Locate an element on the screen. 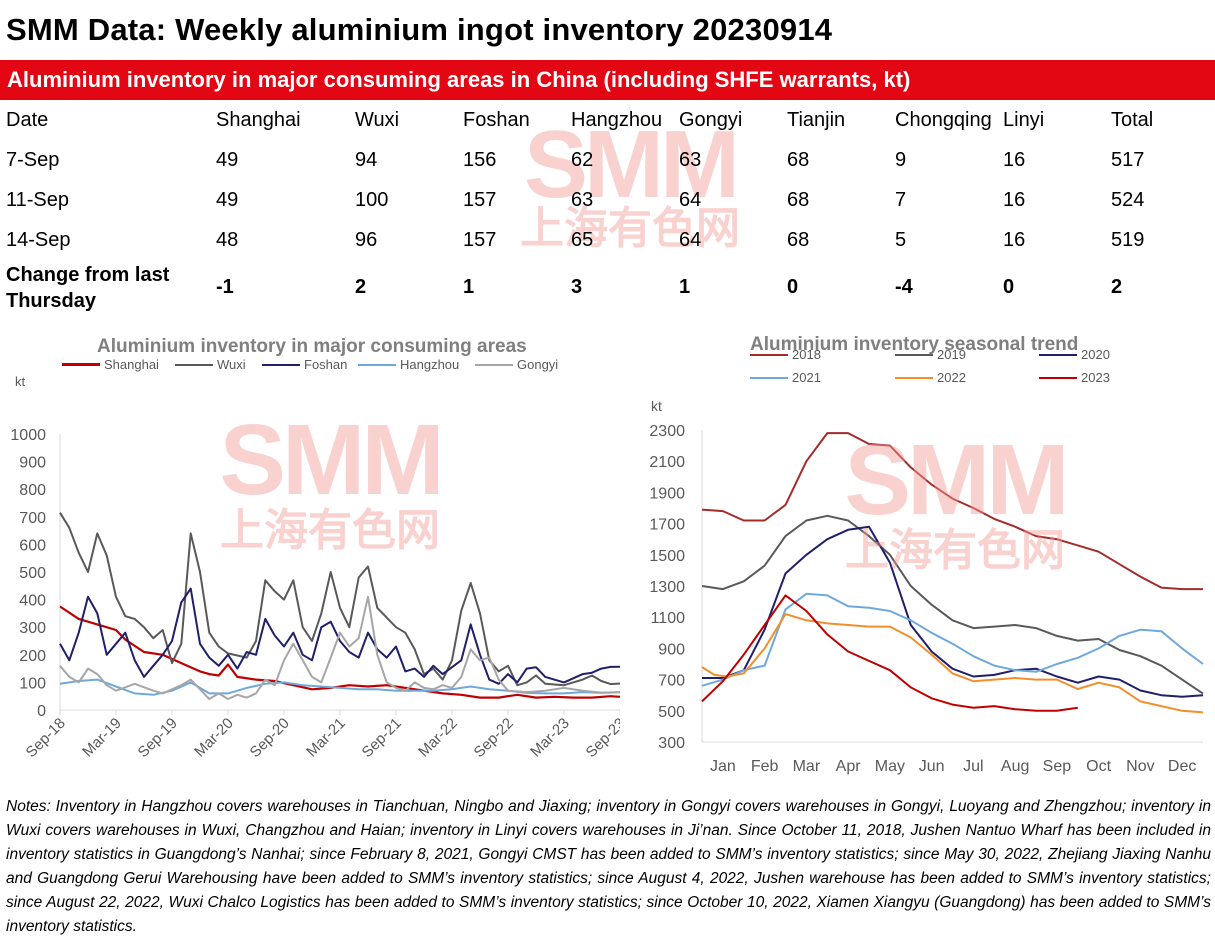  change-value: 1 is located at coordinates (469, 287).